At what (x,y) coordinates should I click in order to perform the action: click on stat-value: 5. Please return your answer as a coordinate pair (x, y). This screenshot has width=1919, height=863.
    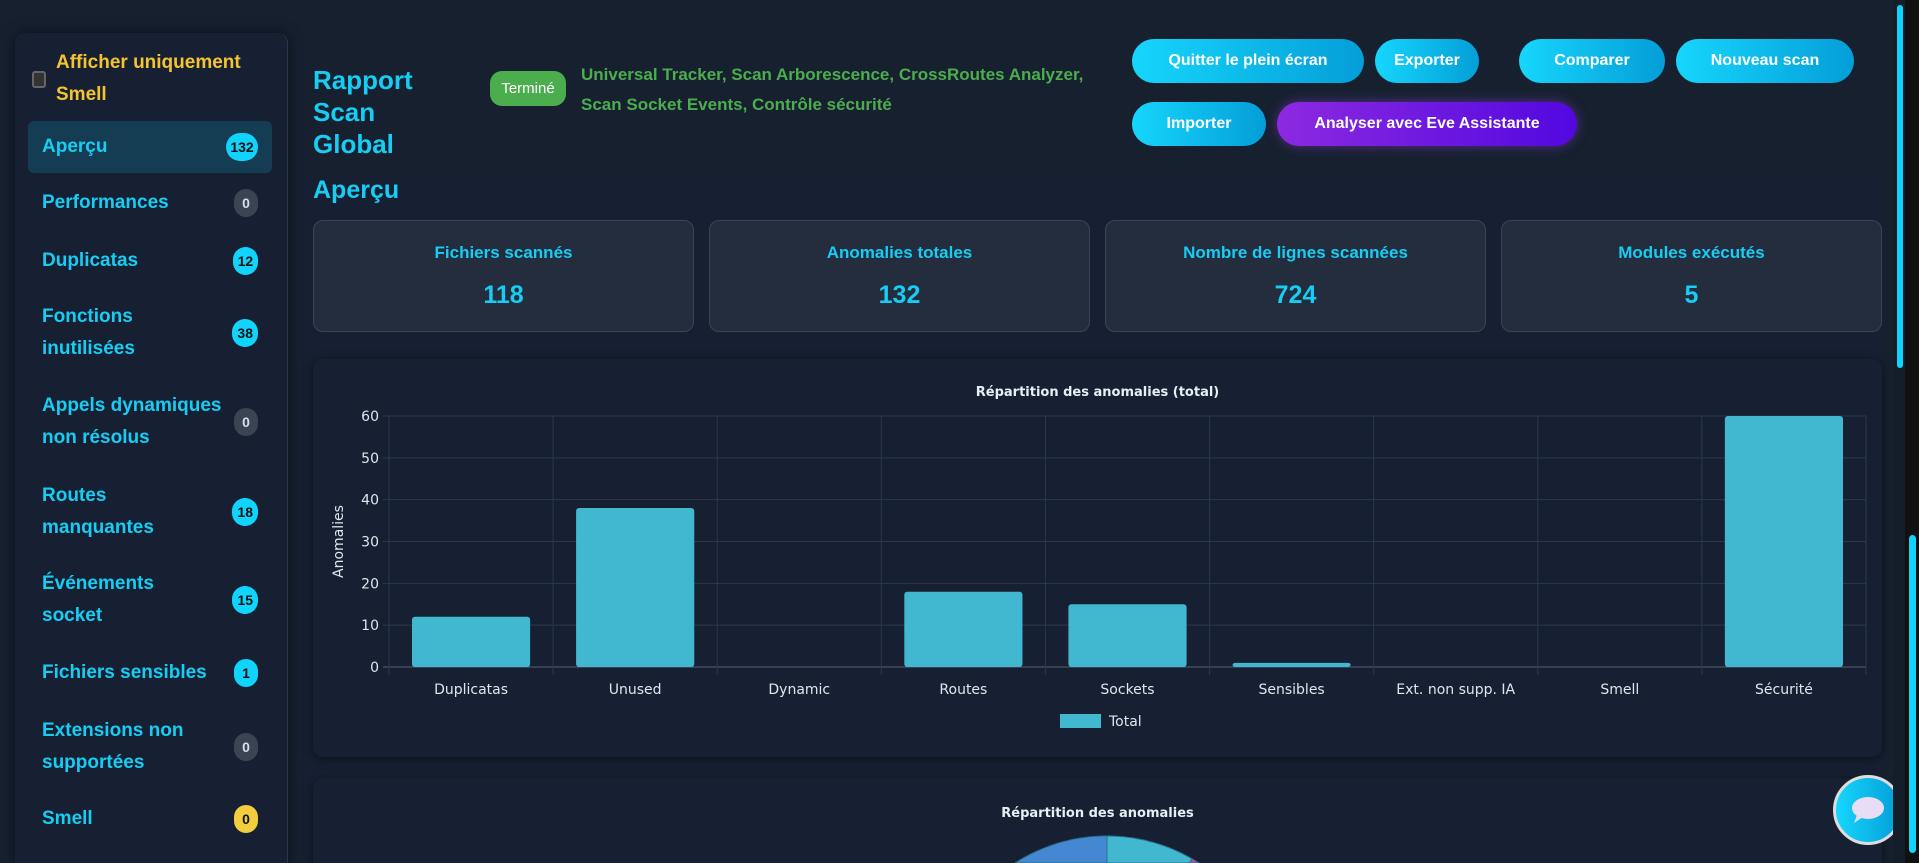
    Looking at the image, I should click on (1691, 295).